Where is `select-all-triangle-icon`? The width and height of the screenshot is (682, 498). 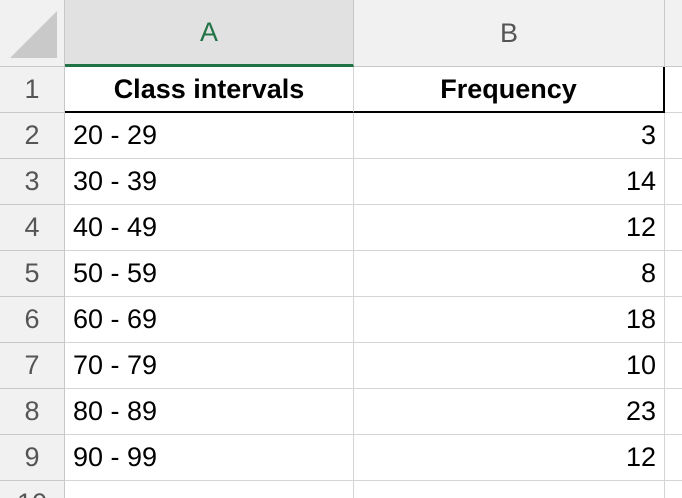
select-all-triangle-icon is located at coordinates (33, 34).